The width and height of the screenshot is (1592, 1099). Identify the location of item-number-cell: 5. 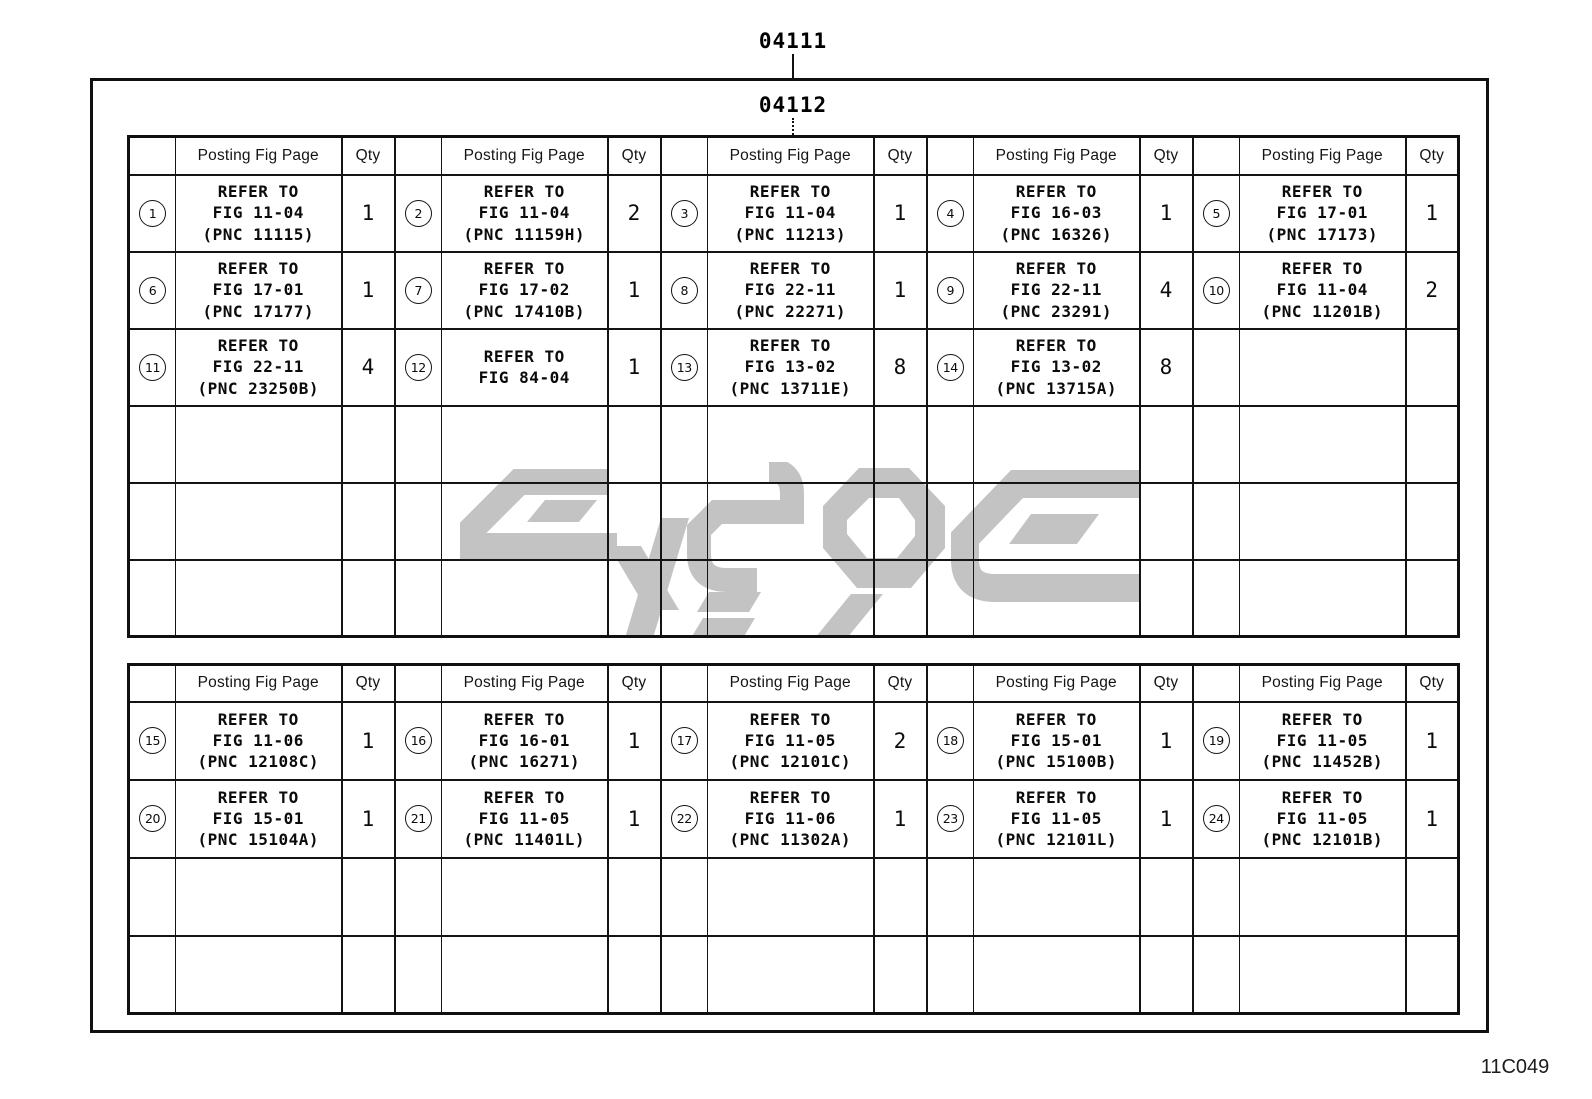
(1215, 213).